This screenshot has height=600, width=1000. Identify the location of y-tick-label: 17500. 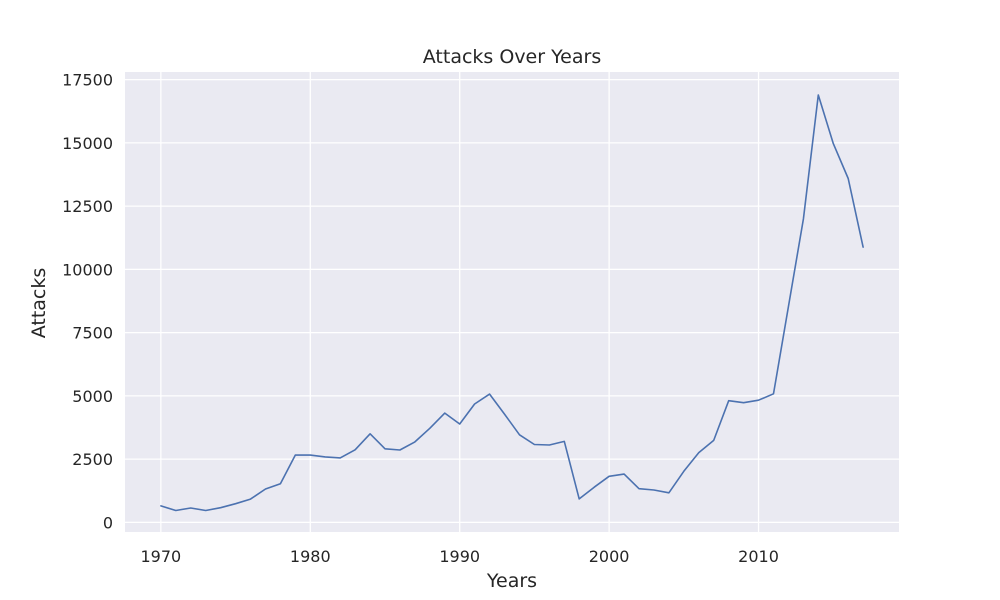
(87, 80).